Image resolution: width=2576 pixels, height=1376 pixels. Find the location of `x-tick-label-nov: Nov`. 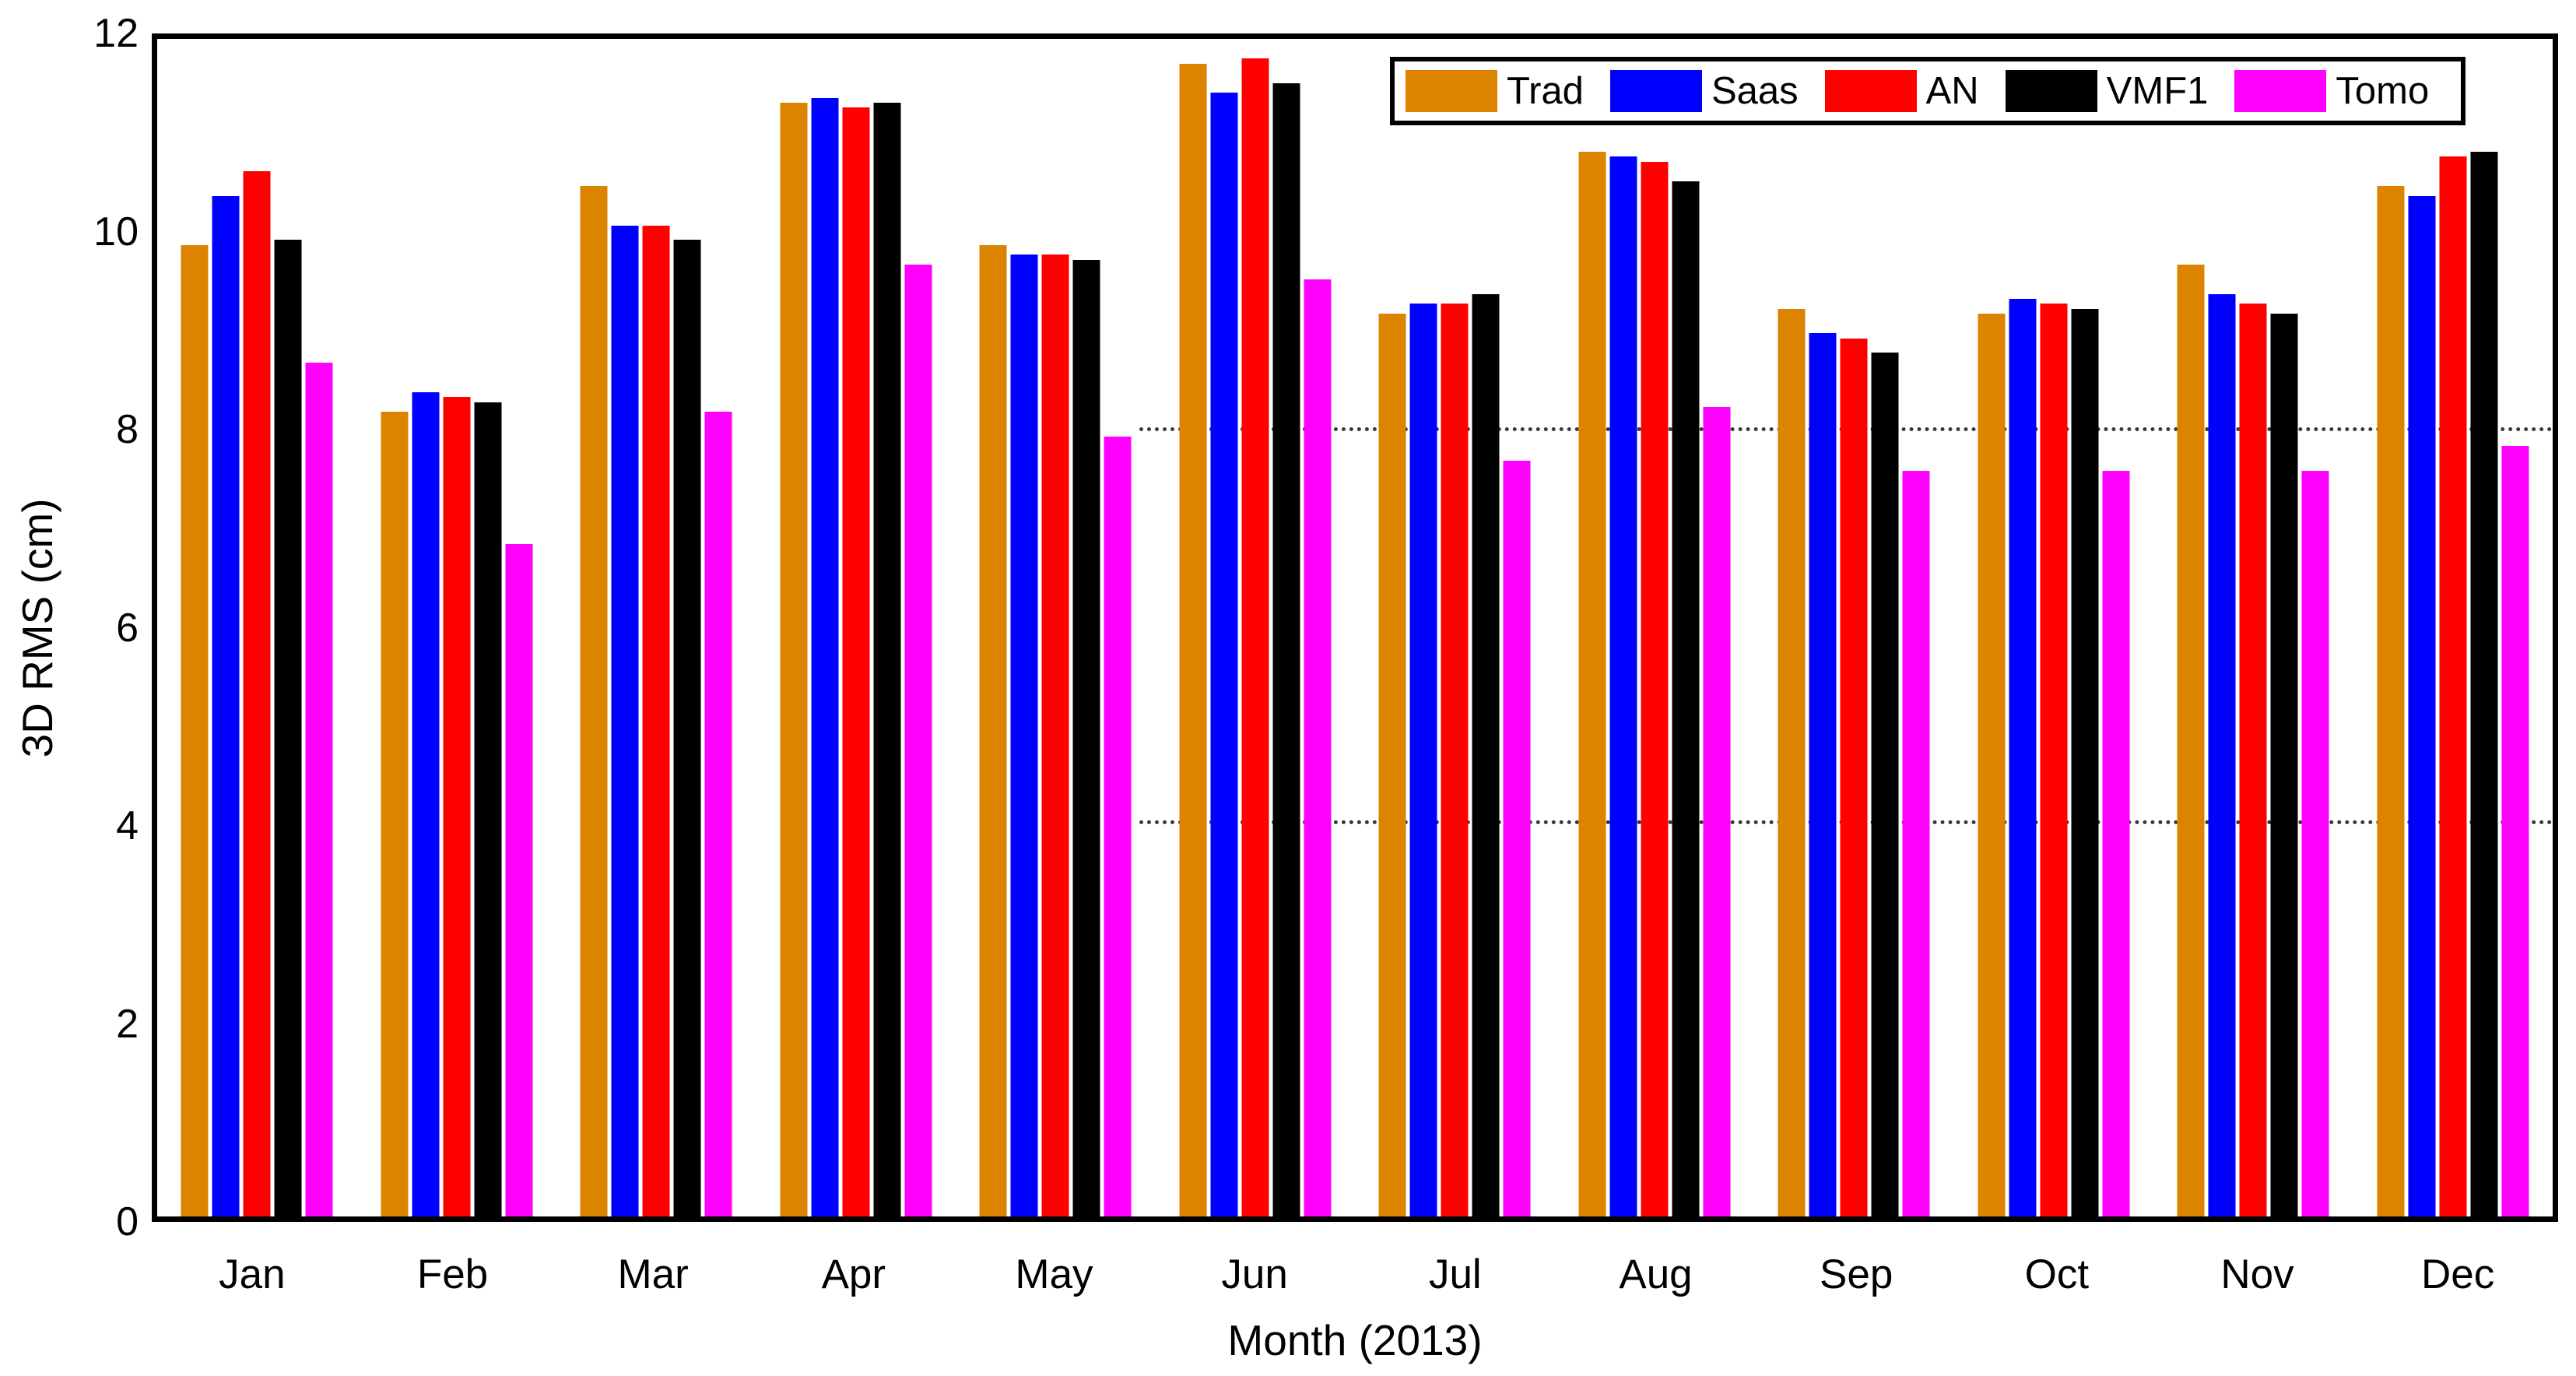

x-tick-label-nov: Nov is located at coordinates (2257, 1274).